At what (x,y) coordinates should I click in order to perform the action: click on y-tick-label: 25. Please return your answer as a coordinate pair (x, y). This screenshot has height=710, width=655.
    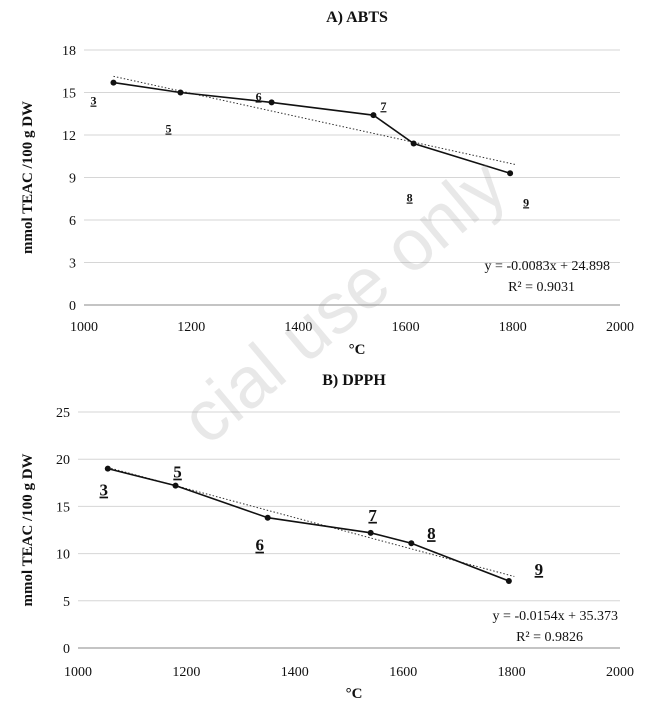
    Looking at the image, I should click on (63, 413).